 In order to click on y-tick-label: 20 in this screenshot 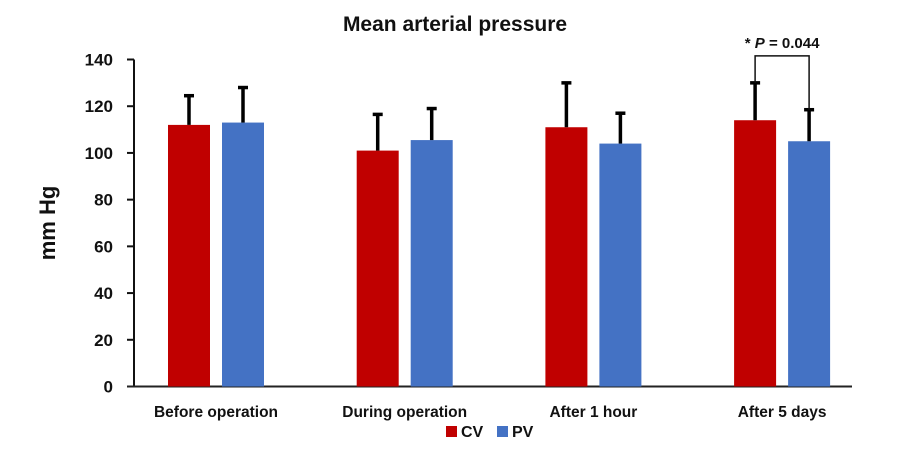, I will do `click(103, 340)`.